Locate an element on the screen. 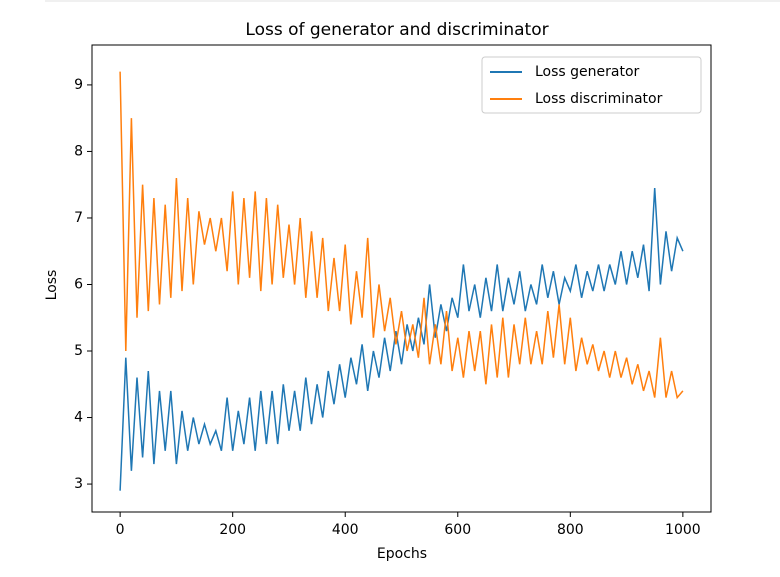  x-tick-label: 600 is located at coordinates (457, 530).